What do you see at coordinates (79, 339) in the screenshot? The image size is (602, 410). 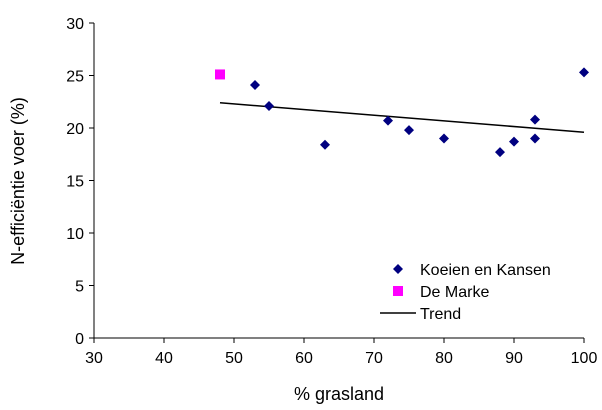 I see `y-tick-label: 0` at bounding box center [79, 339].